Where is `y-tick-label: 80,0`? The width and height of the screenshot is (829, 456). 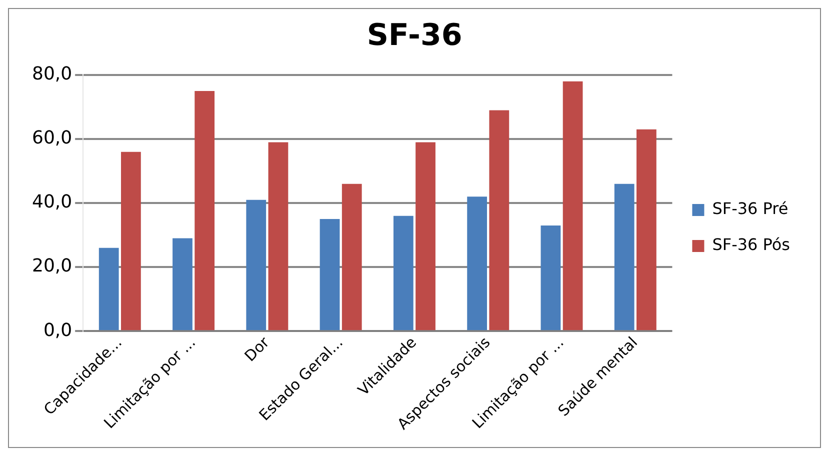 y-tick-label: 80,0 is located at coordinates (52, 74).